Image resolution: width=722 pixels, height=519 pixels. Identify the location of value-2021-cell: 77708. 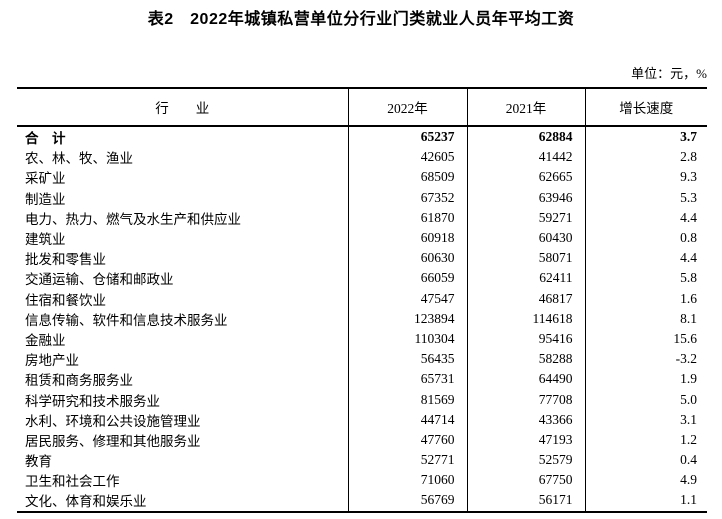
(526, 399).